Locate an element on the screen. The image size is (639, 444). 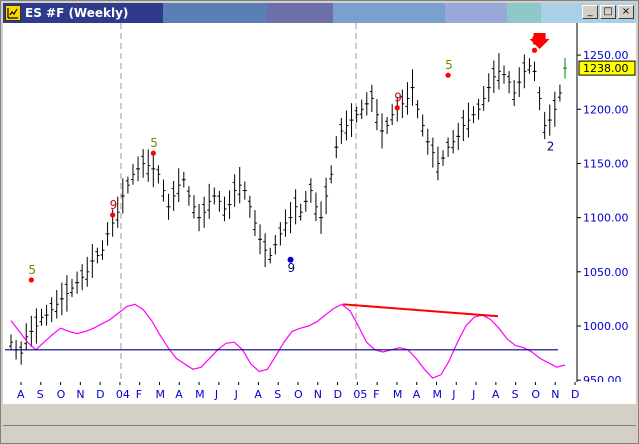
y-tick-label: 1050.00 is located at coordinates (606, 272).